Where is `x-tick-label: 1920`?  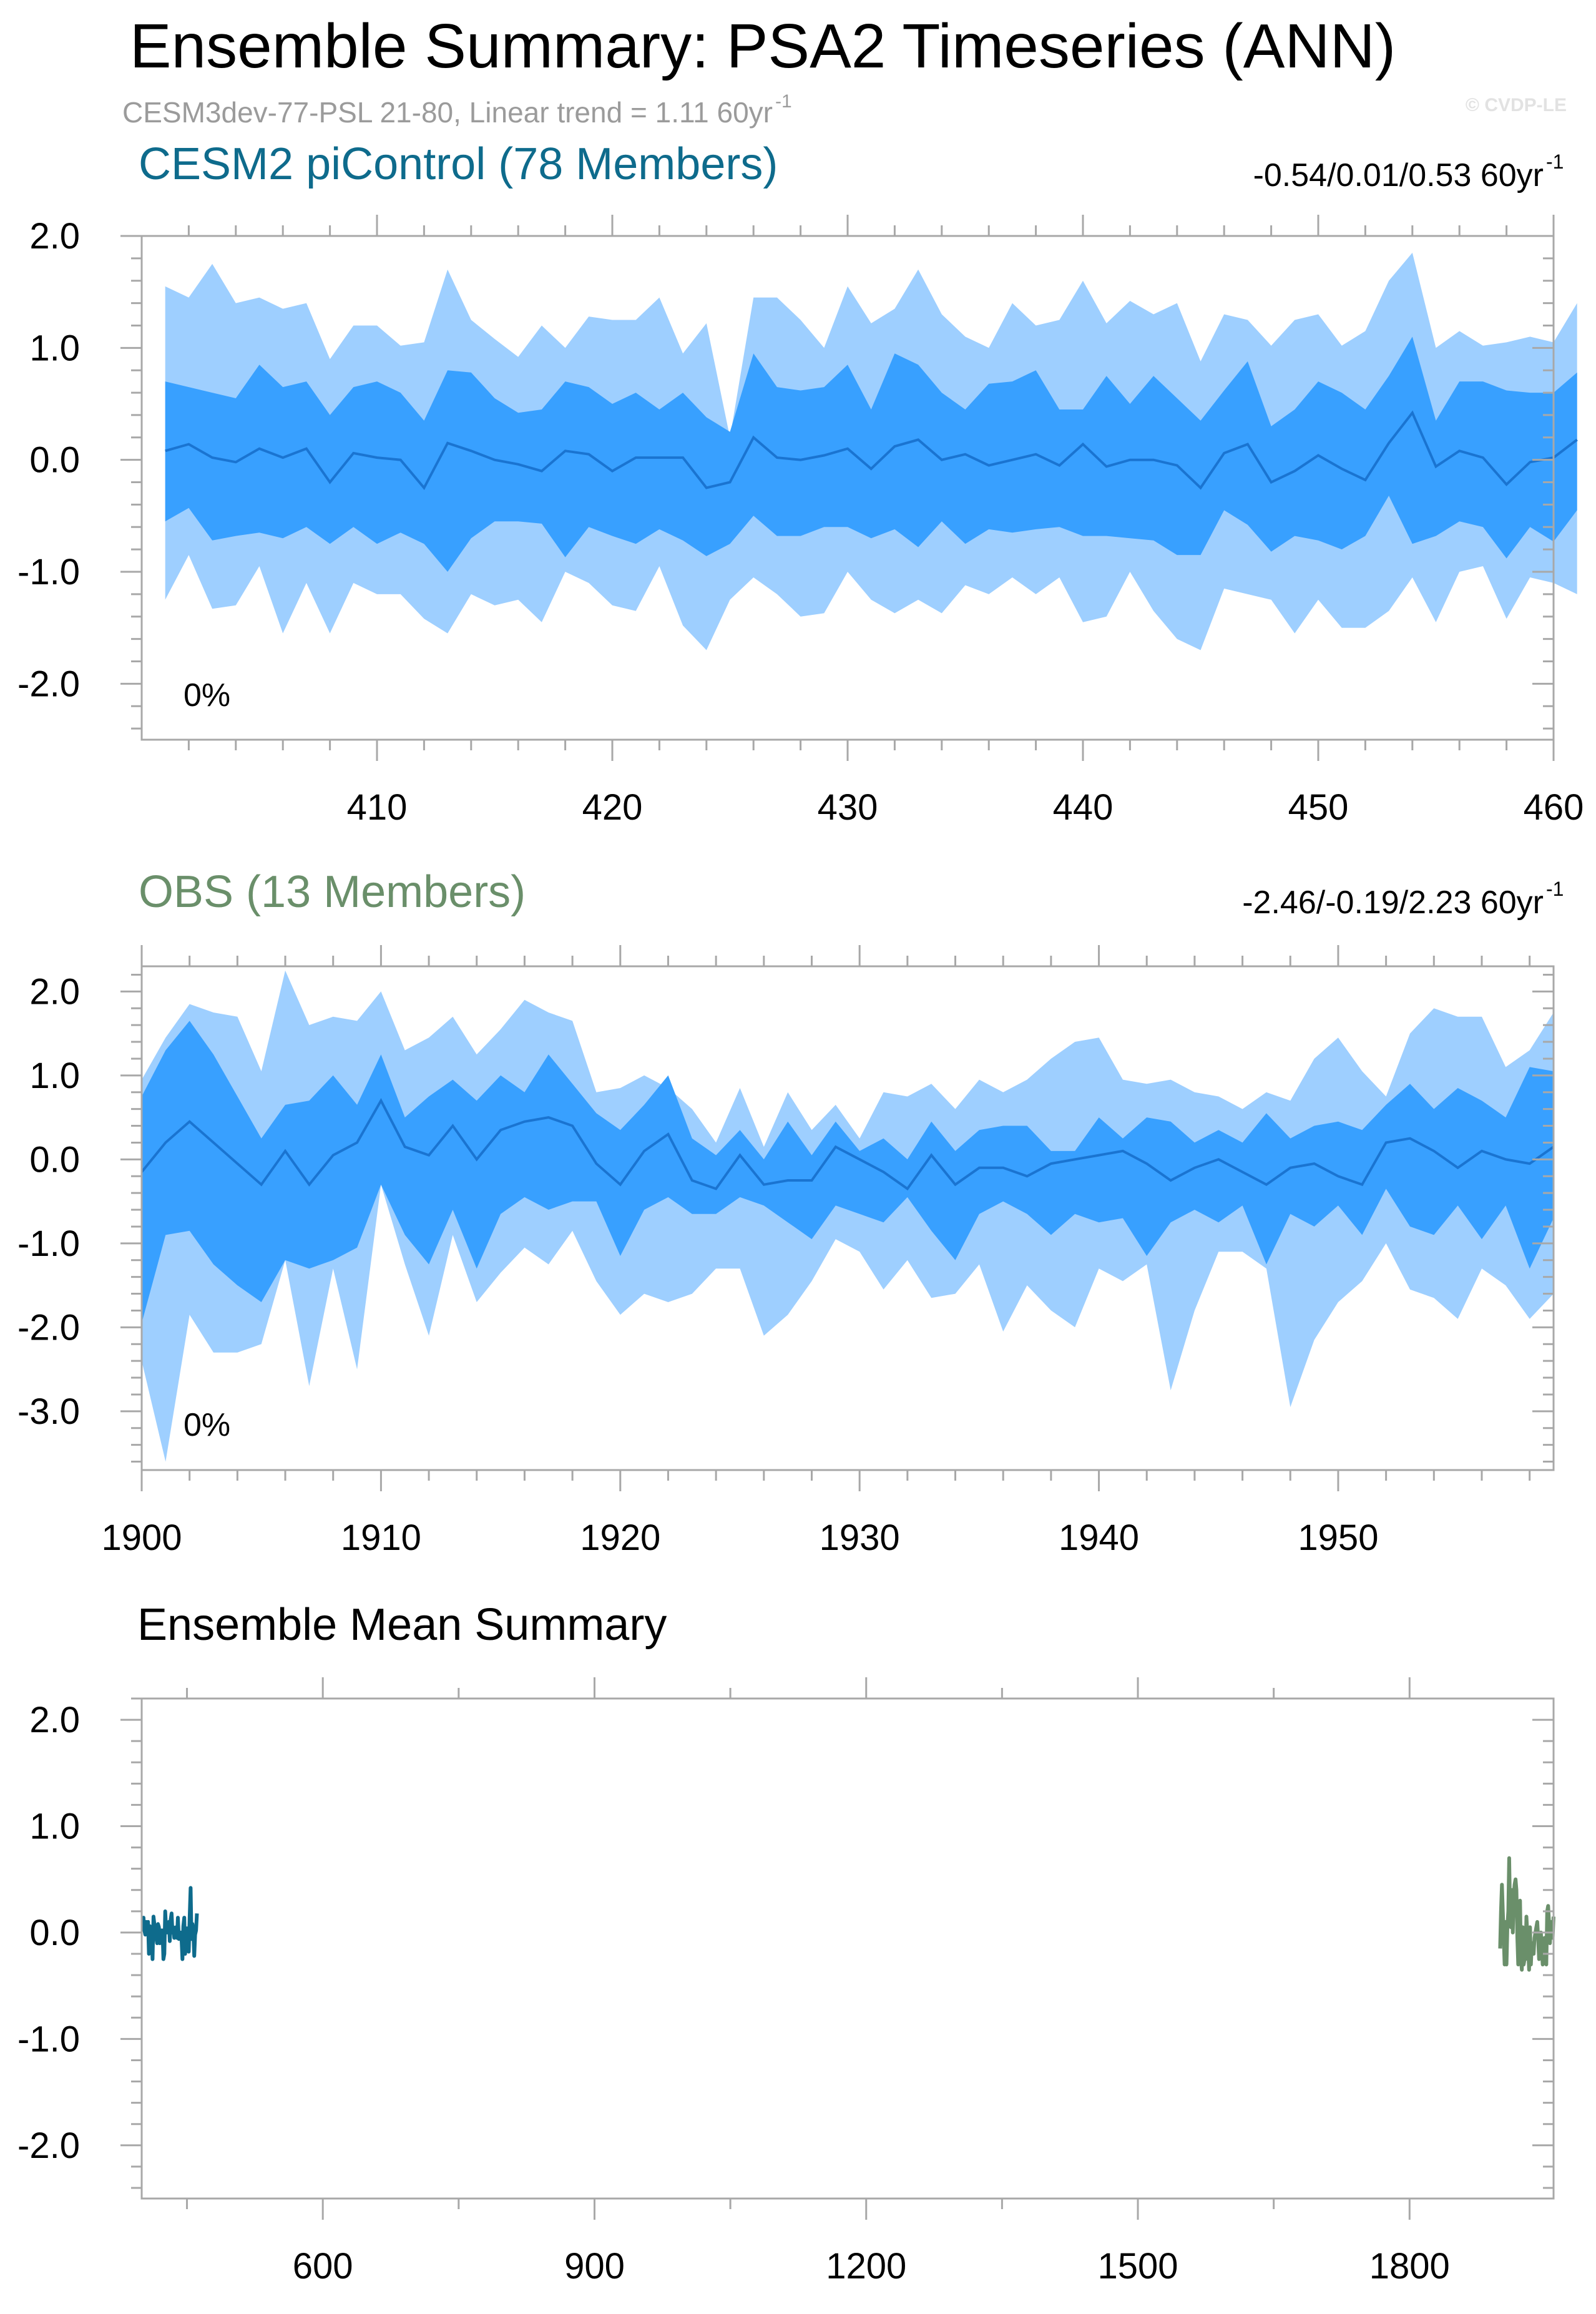 x-tick-label: 1920 is located at coordinates (620, 1537).